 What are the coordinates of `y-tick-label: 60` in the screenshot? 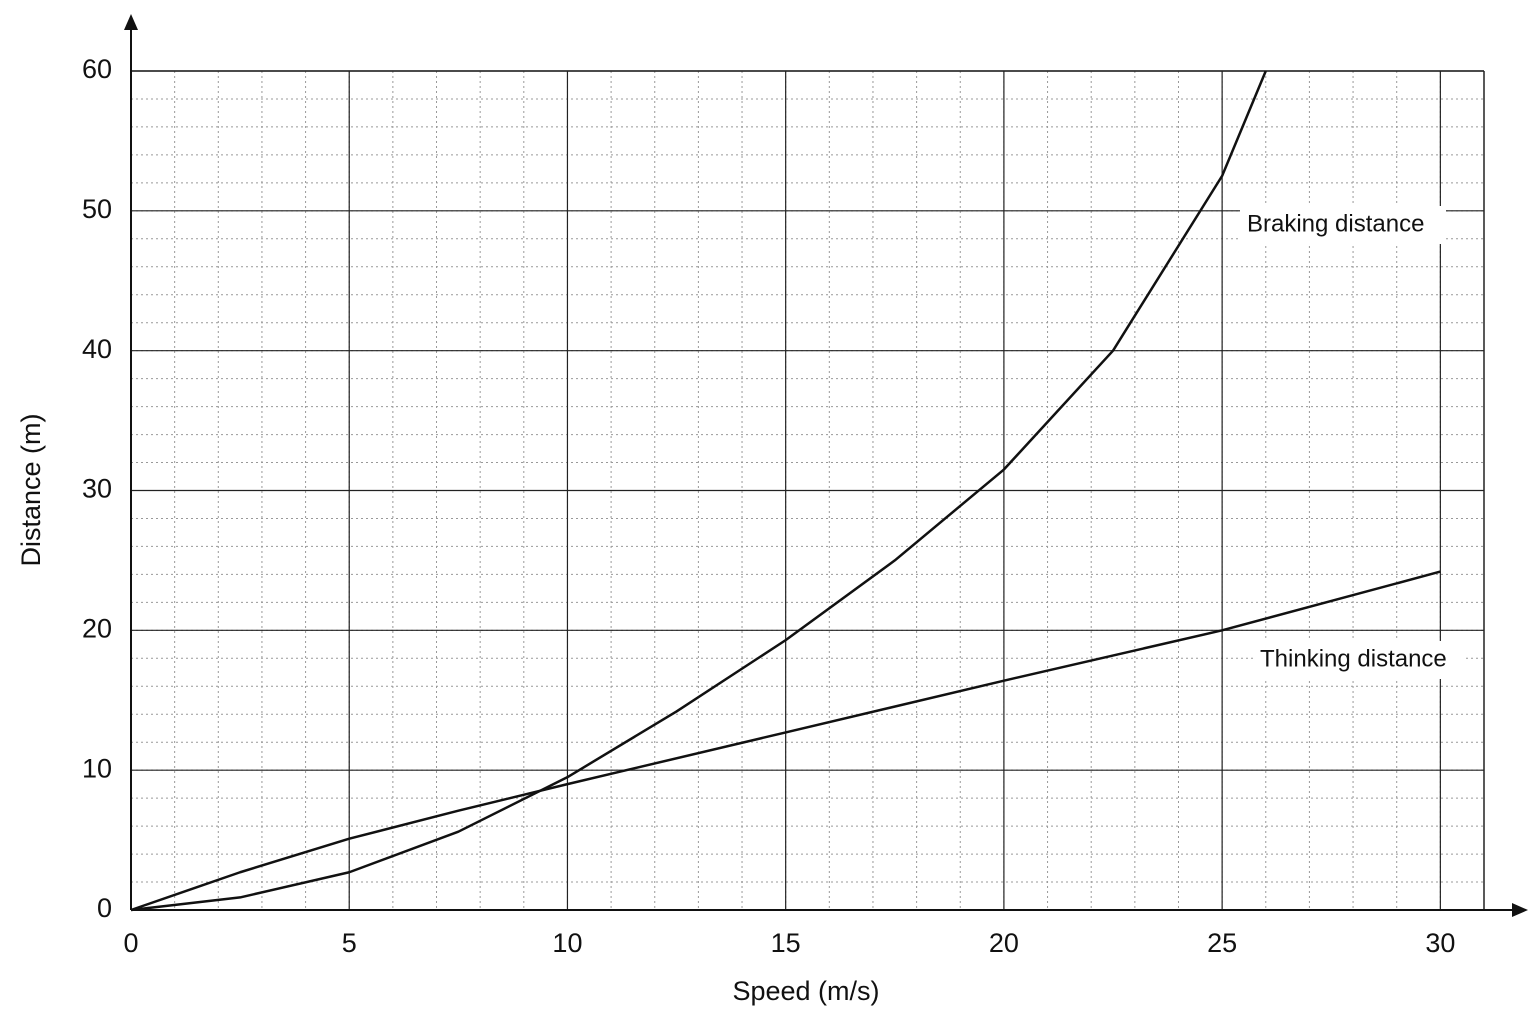 It's located at (97, 69).